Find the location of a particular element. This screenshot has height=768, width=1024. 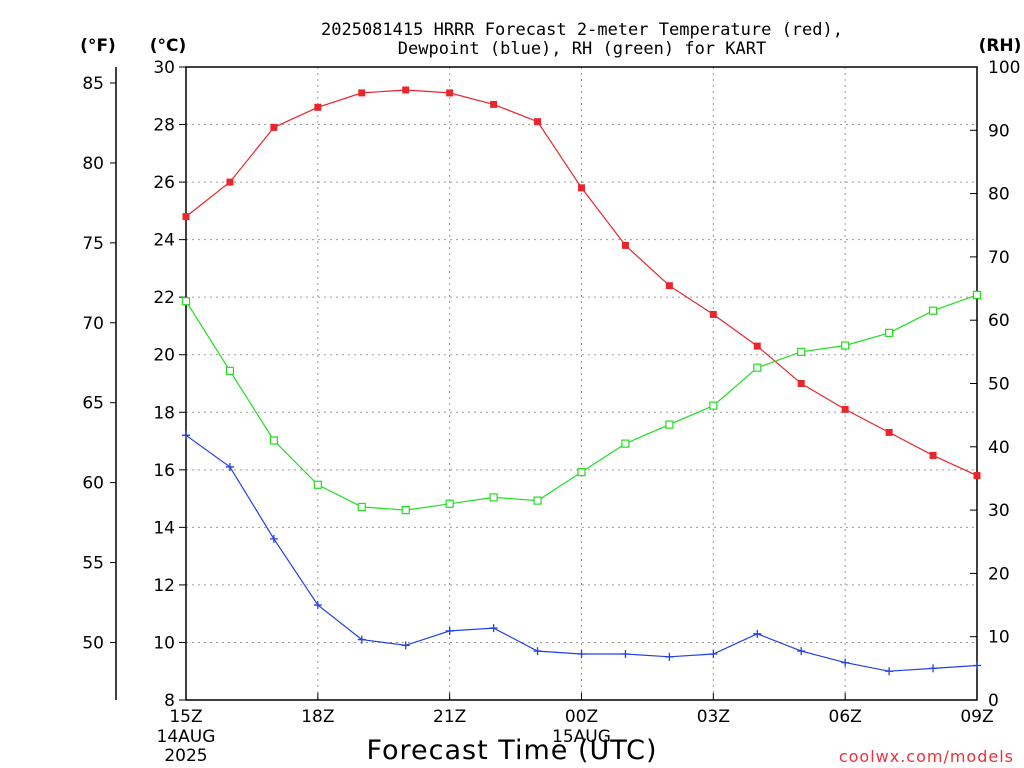

x-tick-label: 21Z is located at coordinates (449, 717).